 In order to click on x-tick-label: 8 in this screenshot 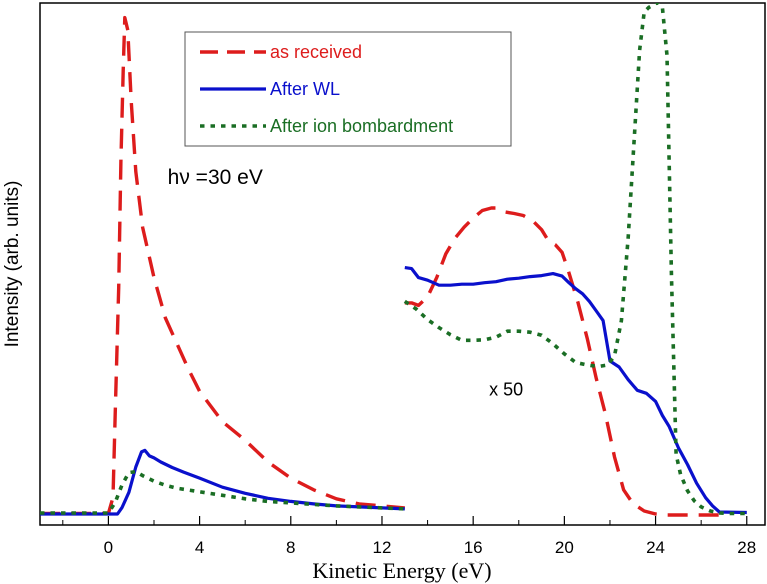, I will do `click(290, 547)`.